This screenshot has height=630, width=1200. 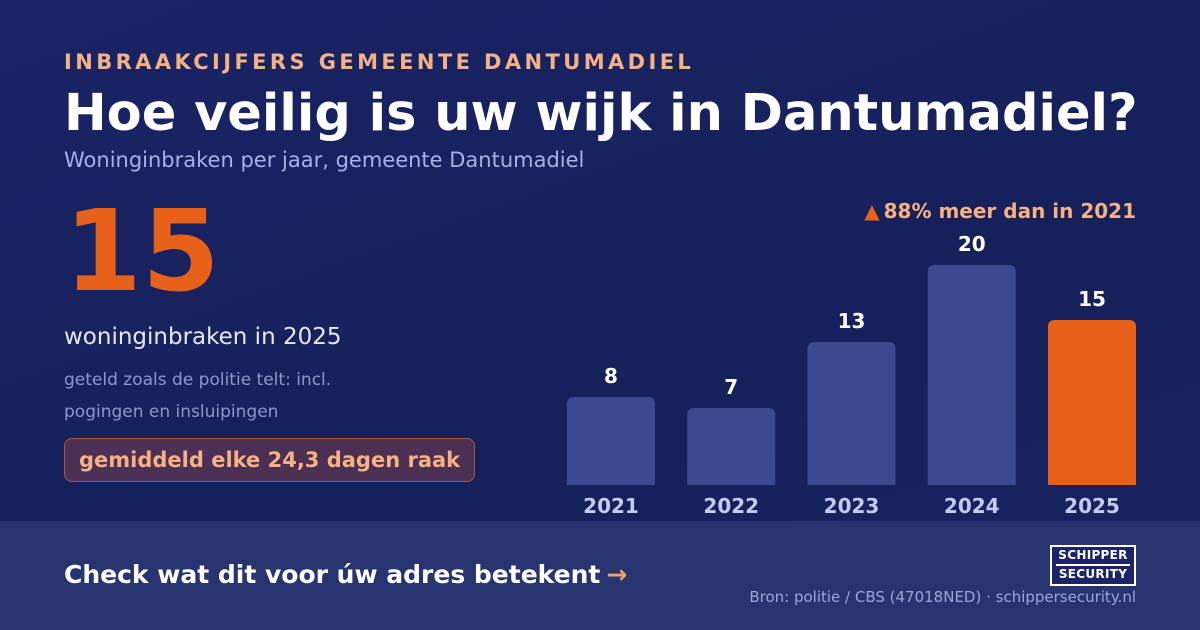 I want to click on bar-2025, so click(x=1092, y=402).